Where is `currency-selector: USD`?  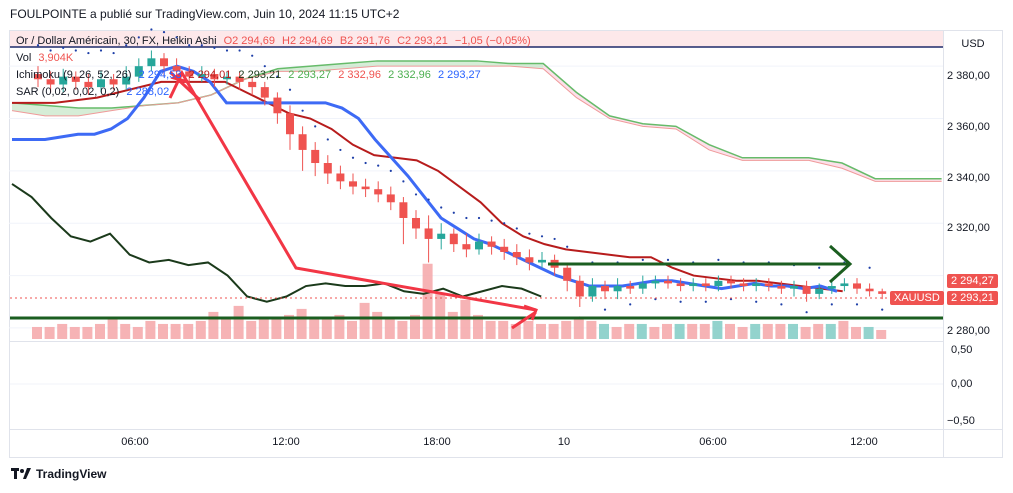 currency-selector: USD is located at coordinates (973, 44).